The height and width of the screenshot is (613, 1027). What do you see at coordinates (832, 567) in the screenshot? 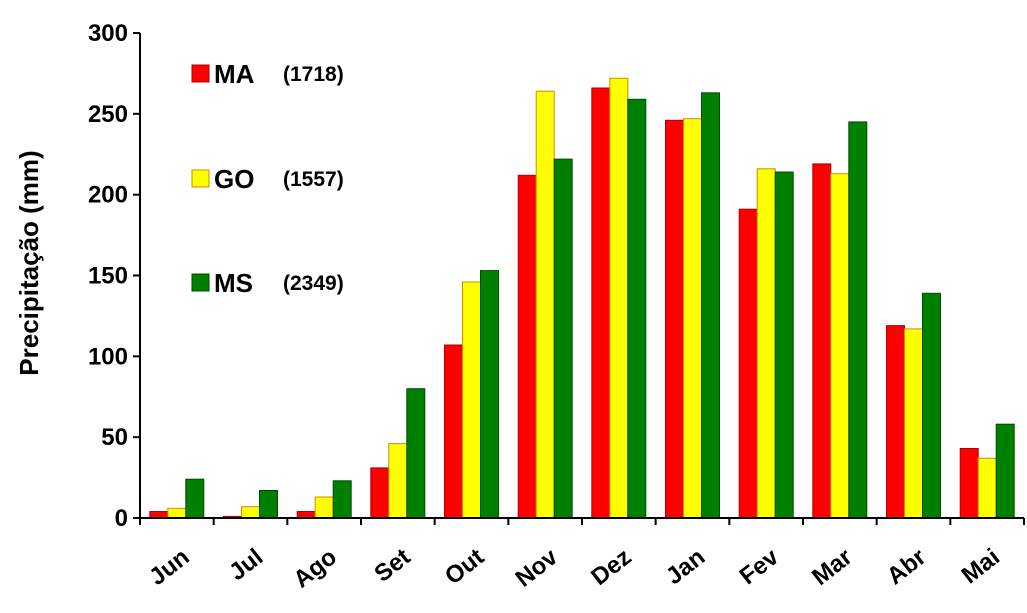
I see `x-tick-label-mar: Mar` at bounding box center [832, 567].